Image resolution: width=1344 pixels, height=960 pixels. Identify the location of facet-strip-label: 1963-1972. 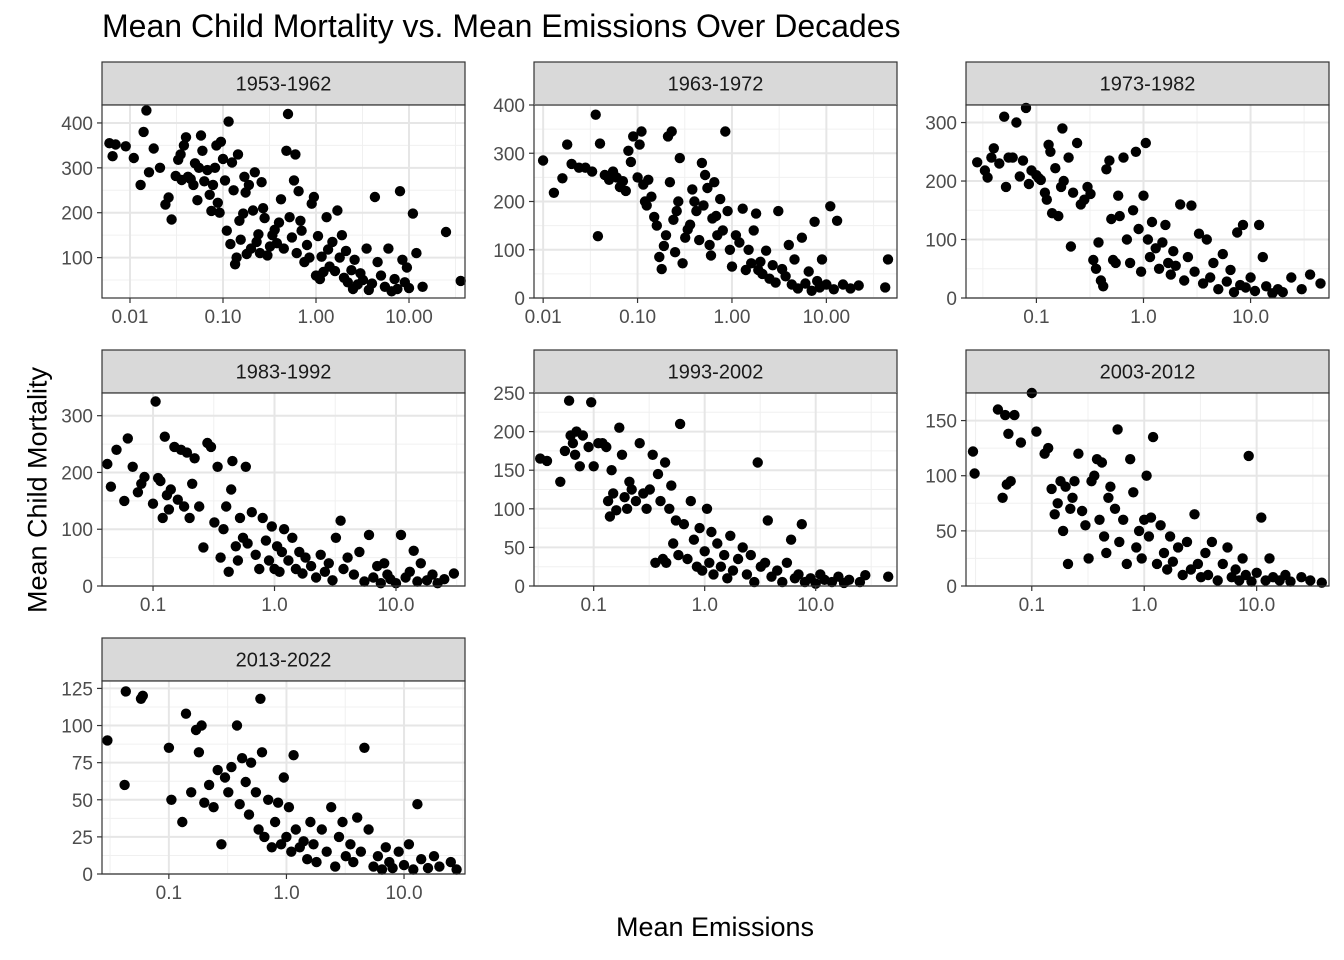
(716, 85).